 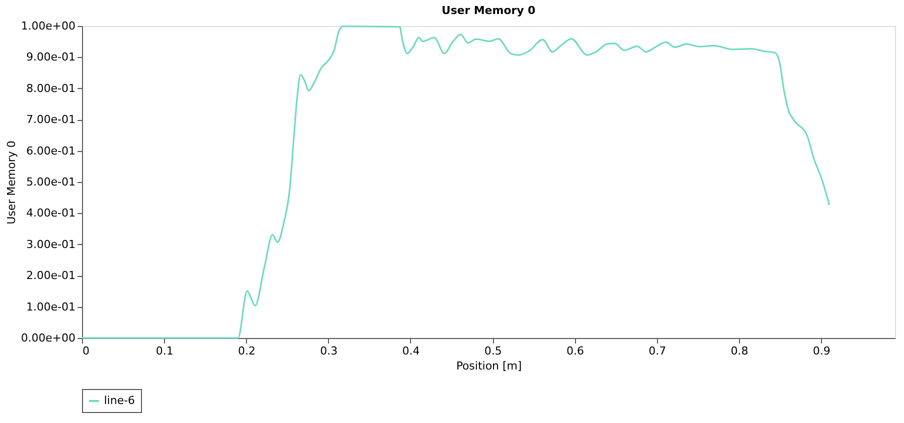 What do you see at coordinates (51, 119) in the screenshot?
I see `y-tick-label: 7.00e-01` at bounding box center [51, 119].